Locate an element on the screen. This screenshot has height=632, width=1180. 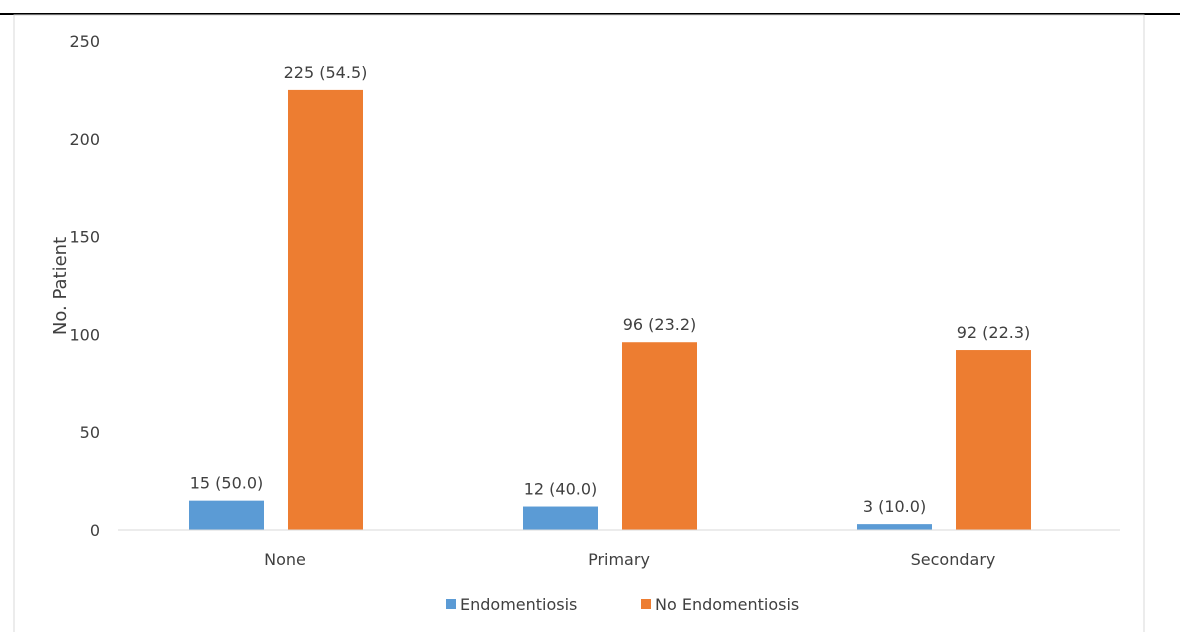
bar-endomentiosis-none is located at coordinates (226, 515).